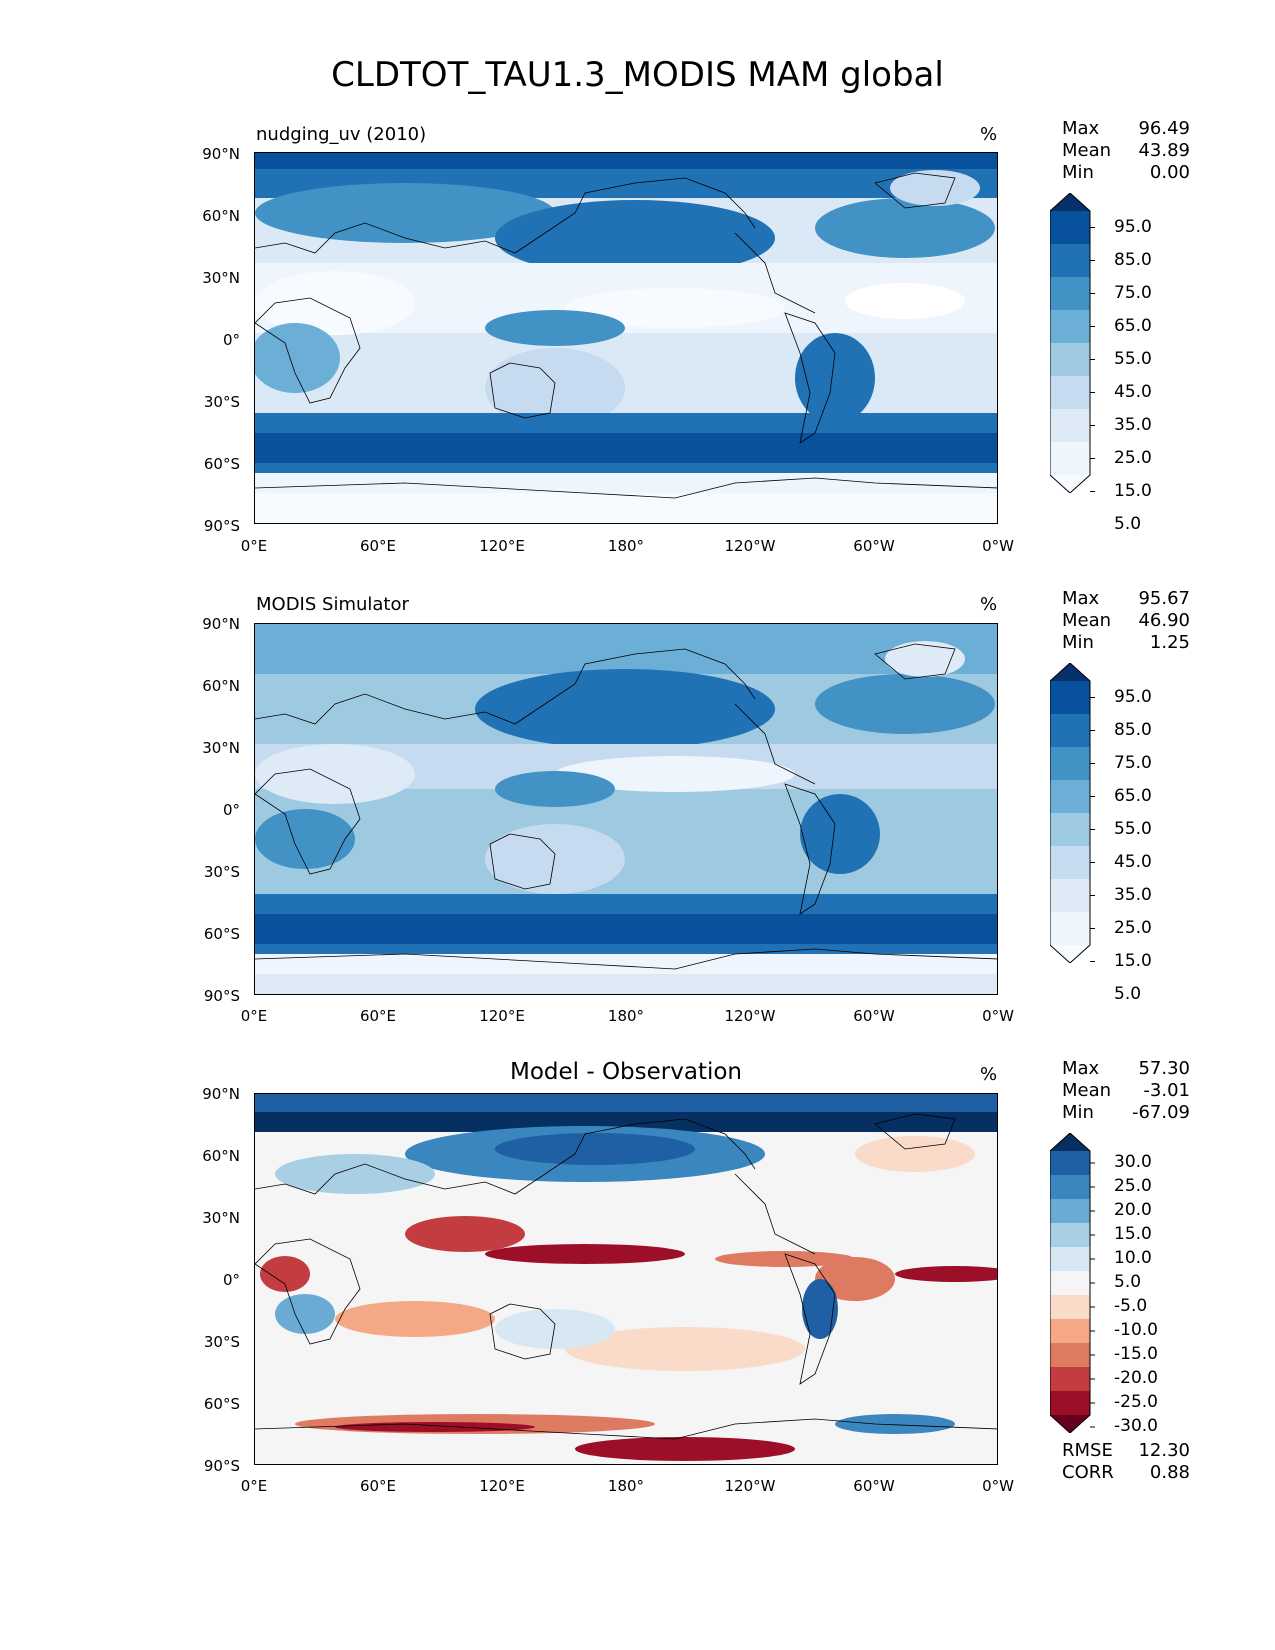 Image resolution: width=1275 pixels, height=1650 pixels. Describe the element at coordinates (626, 1072) in the screenshot. I see `panel-title: Model - Observation` at that location.